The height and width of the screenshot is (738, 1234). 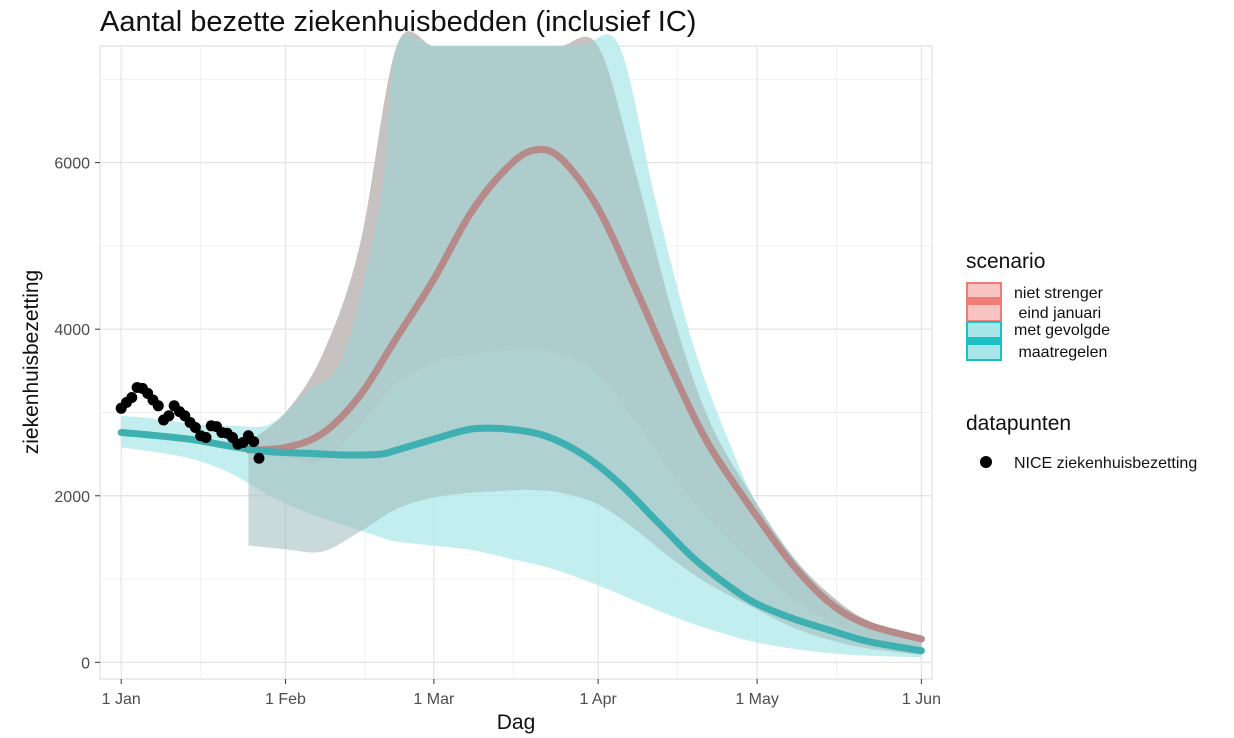 I want to click on legend-points-title: datapunten, so click(x=1018, y=423).